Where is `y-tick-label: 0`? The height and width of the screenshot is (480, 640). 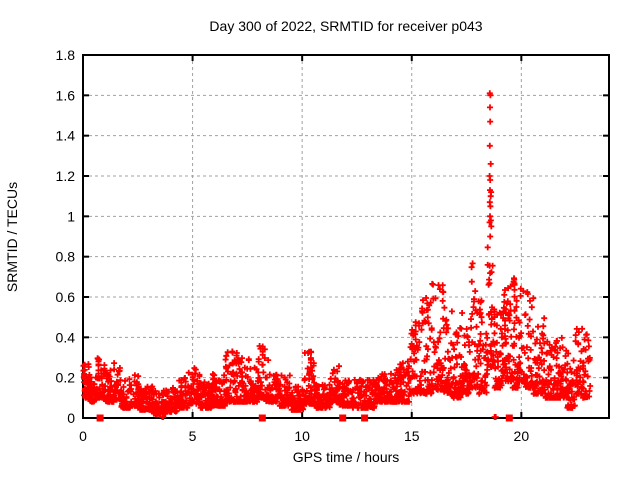
y-tick-label: 0 is located at coordinates (71, 418).